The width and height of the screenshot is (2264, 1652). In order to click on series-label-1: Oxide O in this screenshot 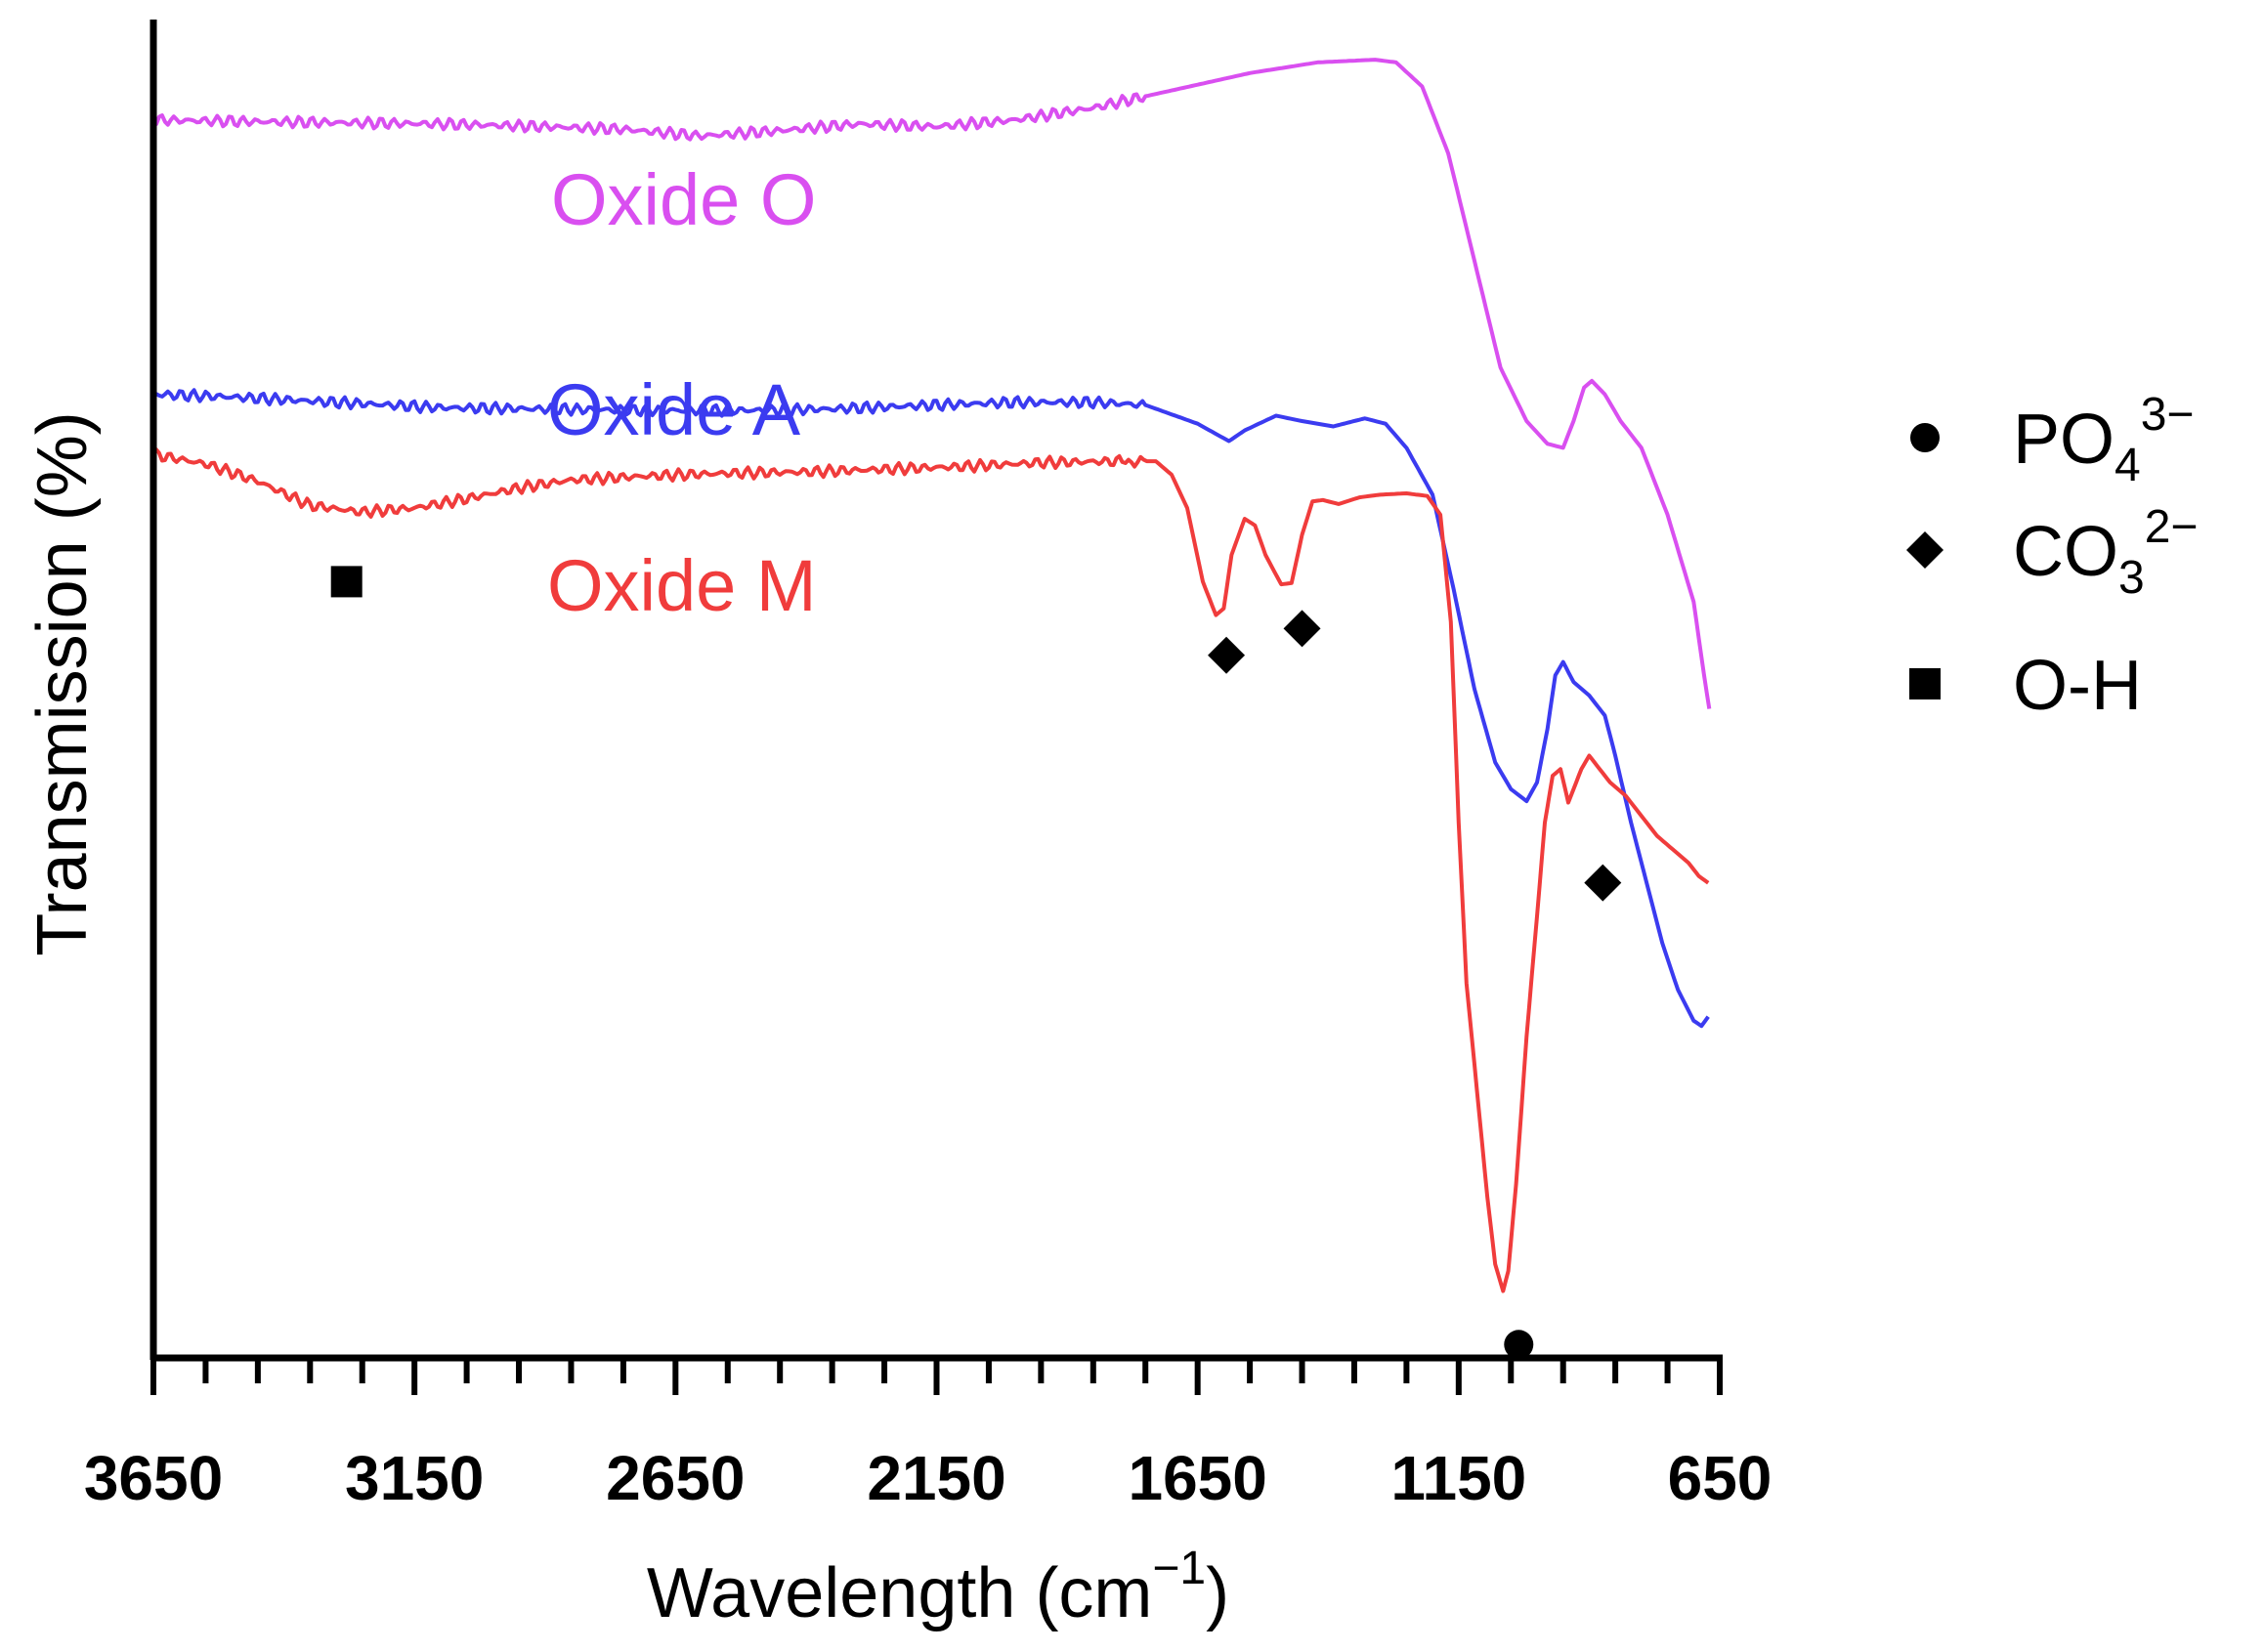, I will do `click(683, 199)`.